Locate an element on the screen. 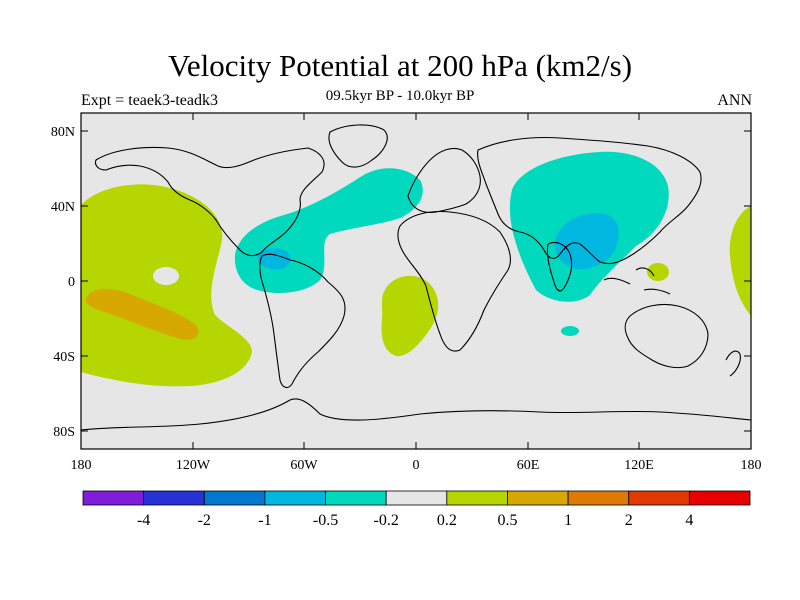  colorbar-label: 0.5 is located at coordinates (507, 520).